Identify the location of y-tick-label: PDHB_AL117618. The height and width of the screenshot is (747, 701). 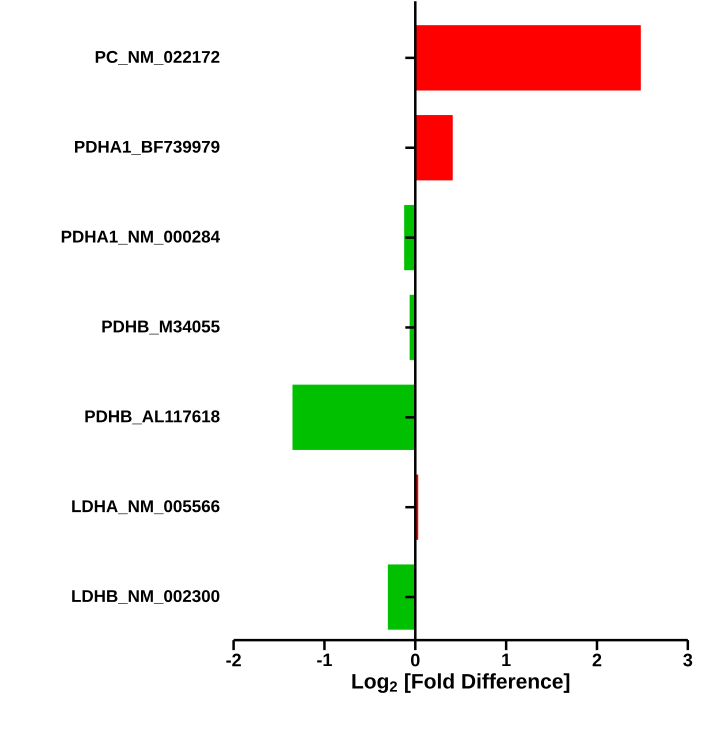
(152, 417).